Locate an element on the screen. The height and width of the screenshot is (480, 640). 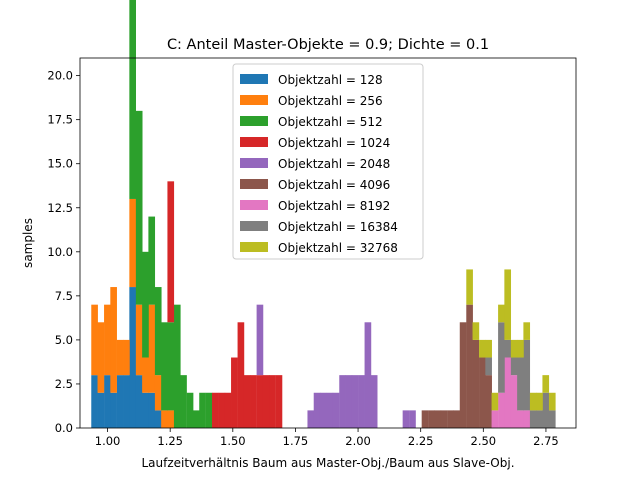
legend-entry-label: Objektzahl = 512 is located at coordinates (330, 122).